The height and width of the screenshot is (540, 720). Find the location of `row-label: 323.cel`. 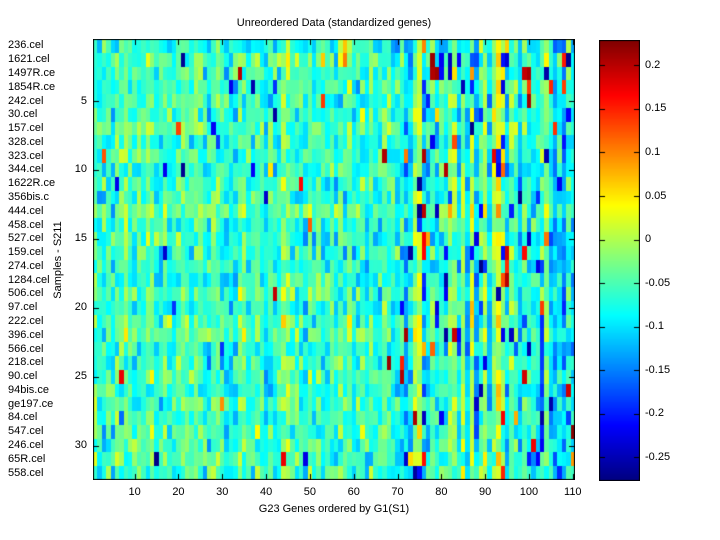

row-label: 323.cel is located at coordinates (26, 155).